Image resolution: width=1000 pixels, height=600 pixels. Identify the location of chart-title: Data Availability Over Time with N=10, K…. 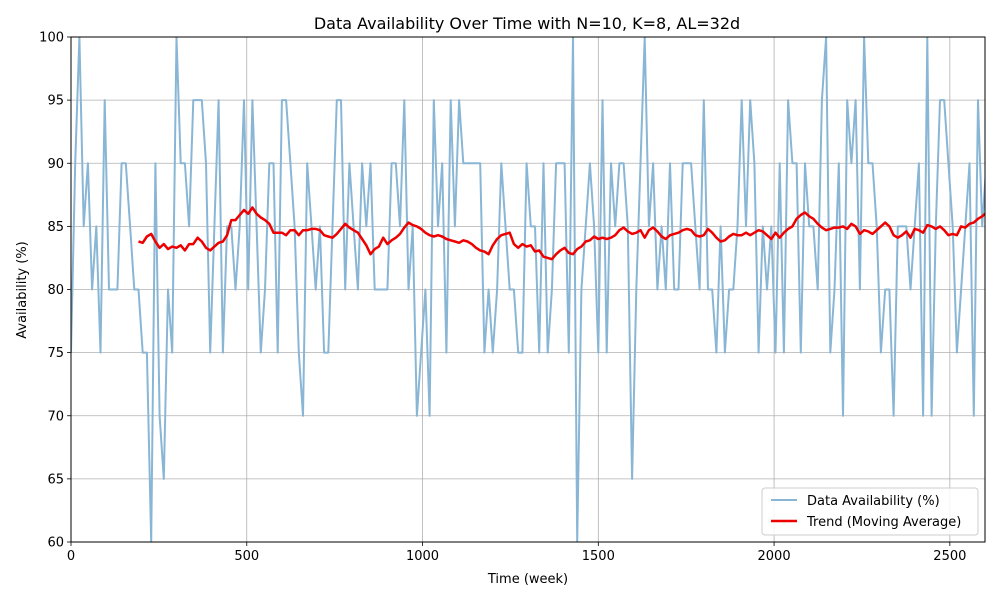
(527, 23).